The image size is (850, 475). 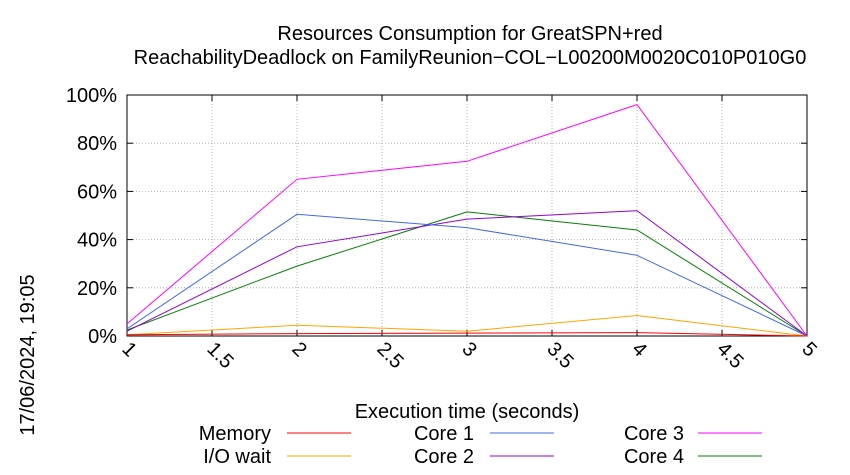 What do you see at coordinates (638, 349) in the screenshot?
I see `x-tick-label: 4` at bounding box center [638, 349].